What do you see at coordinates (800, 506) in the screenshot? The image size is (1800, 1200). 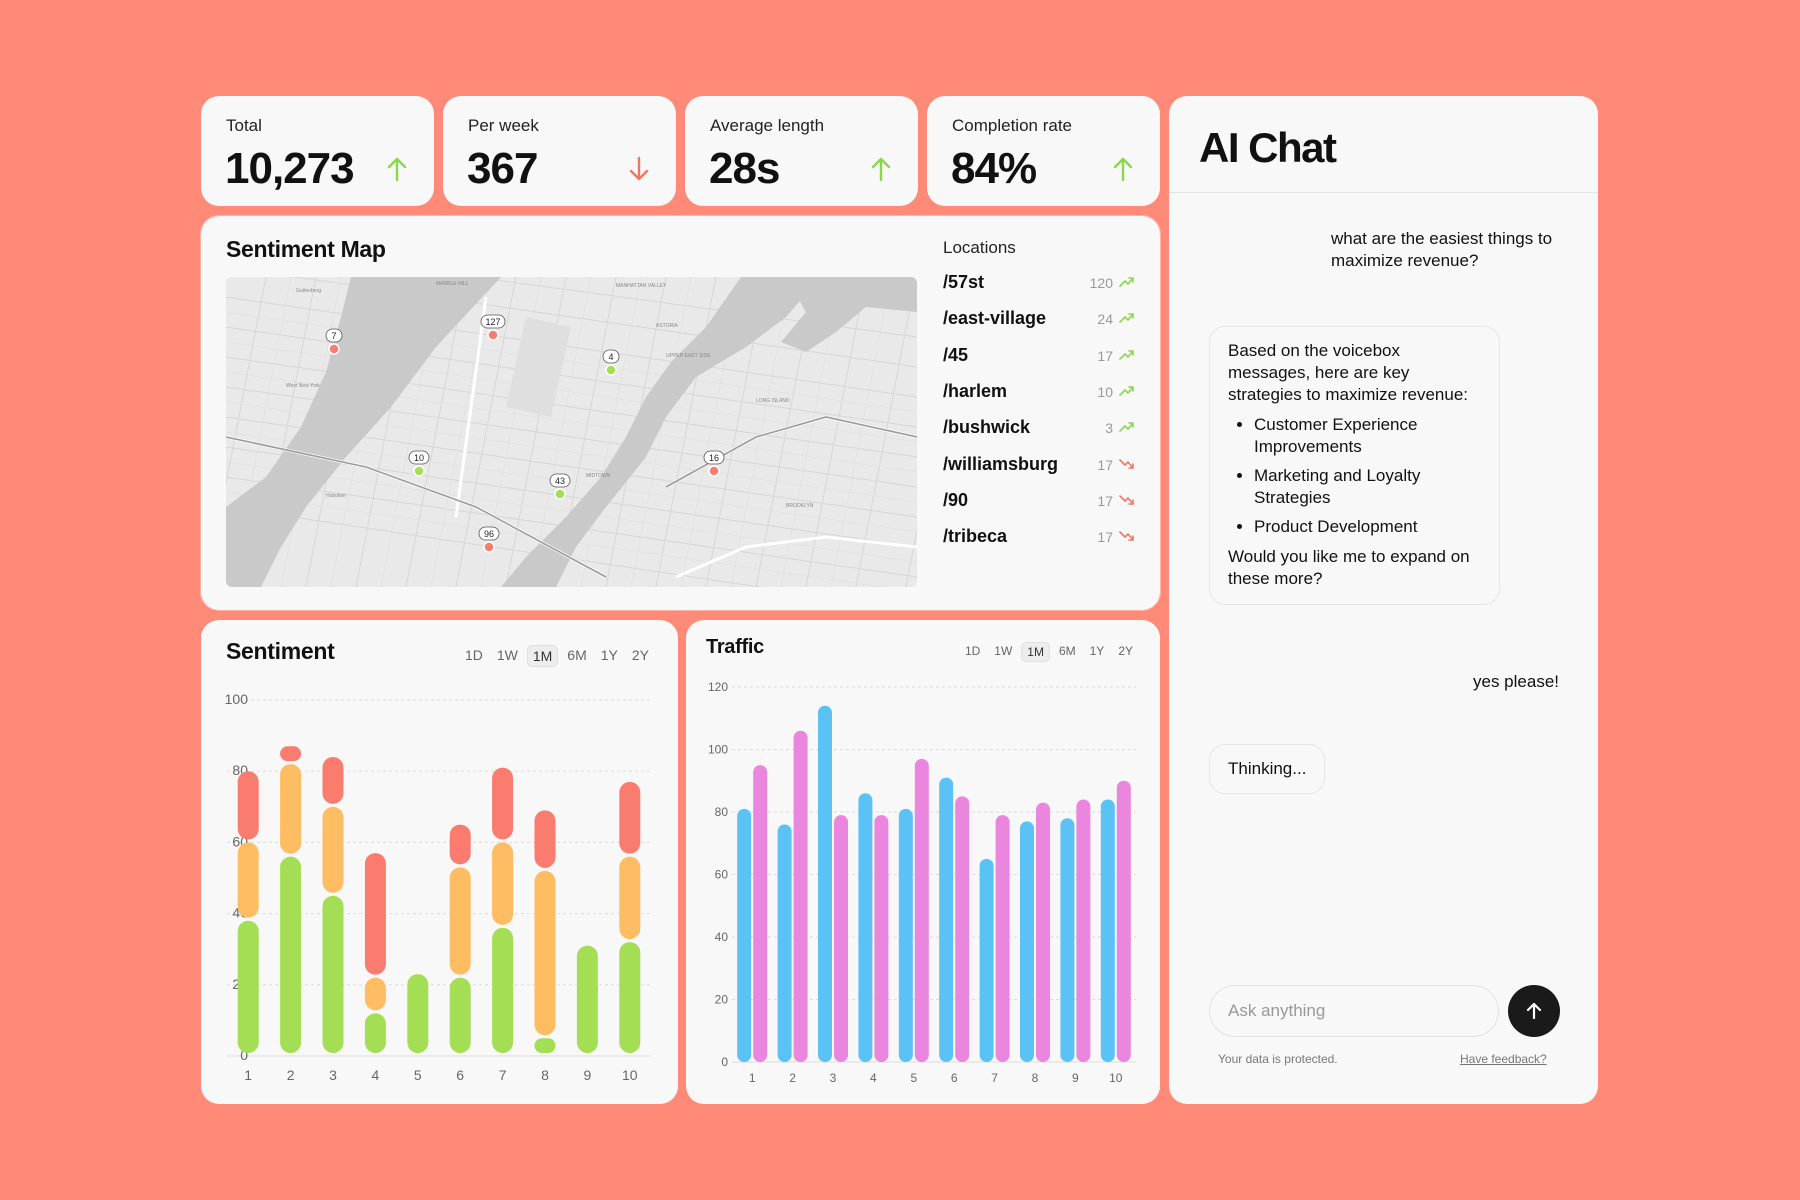 I see `svg-text: BROOKLYN` at bounding box center [800, 506].